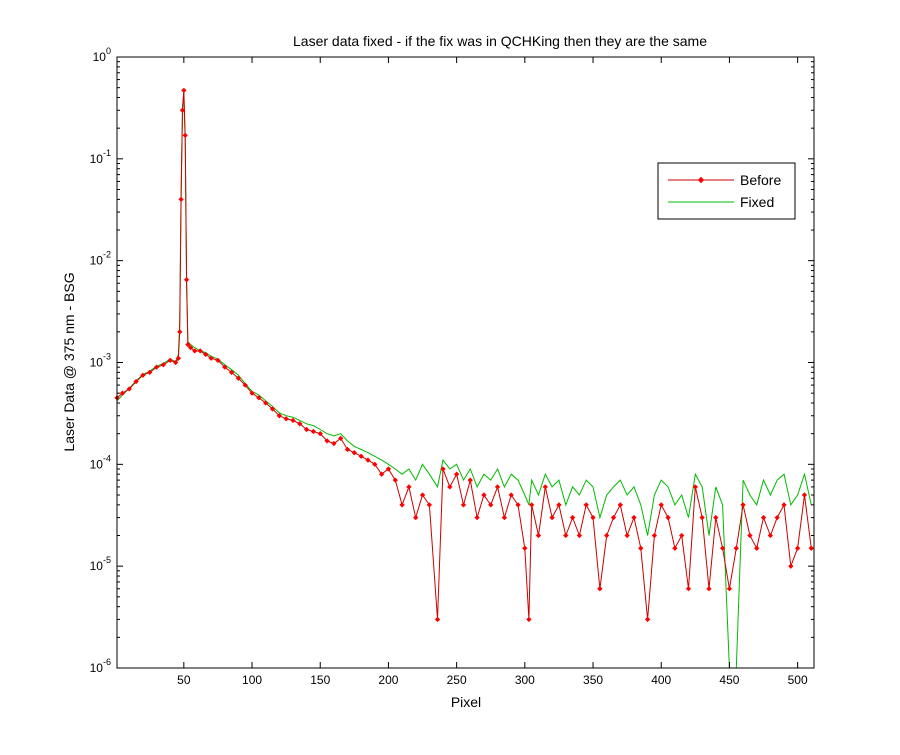 This screenshot has width=900, height=755. I want to click on y-tick-label: 10⁻¹, so click(100, 157).